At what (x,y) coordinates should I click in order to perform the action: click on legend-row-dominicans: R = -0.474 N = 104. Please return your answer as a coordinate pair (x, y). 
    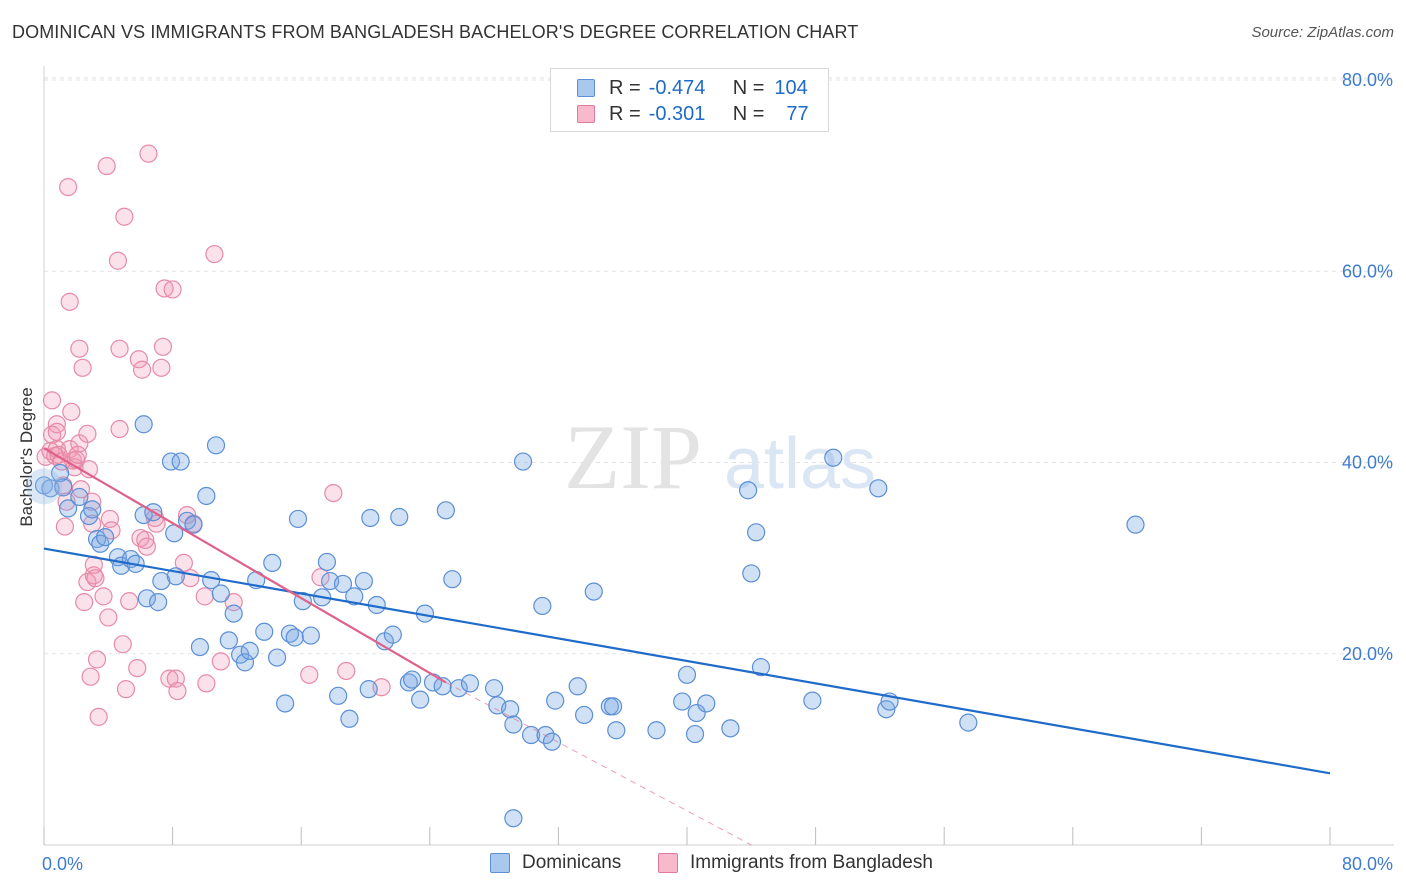
    Looking at the image, I should click on (692, 88).